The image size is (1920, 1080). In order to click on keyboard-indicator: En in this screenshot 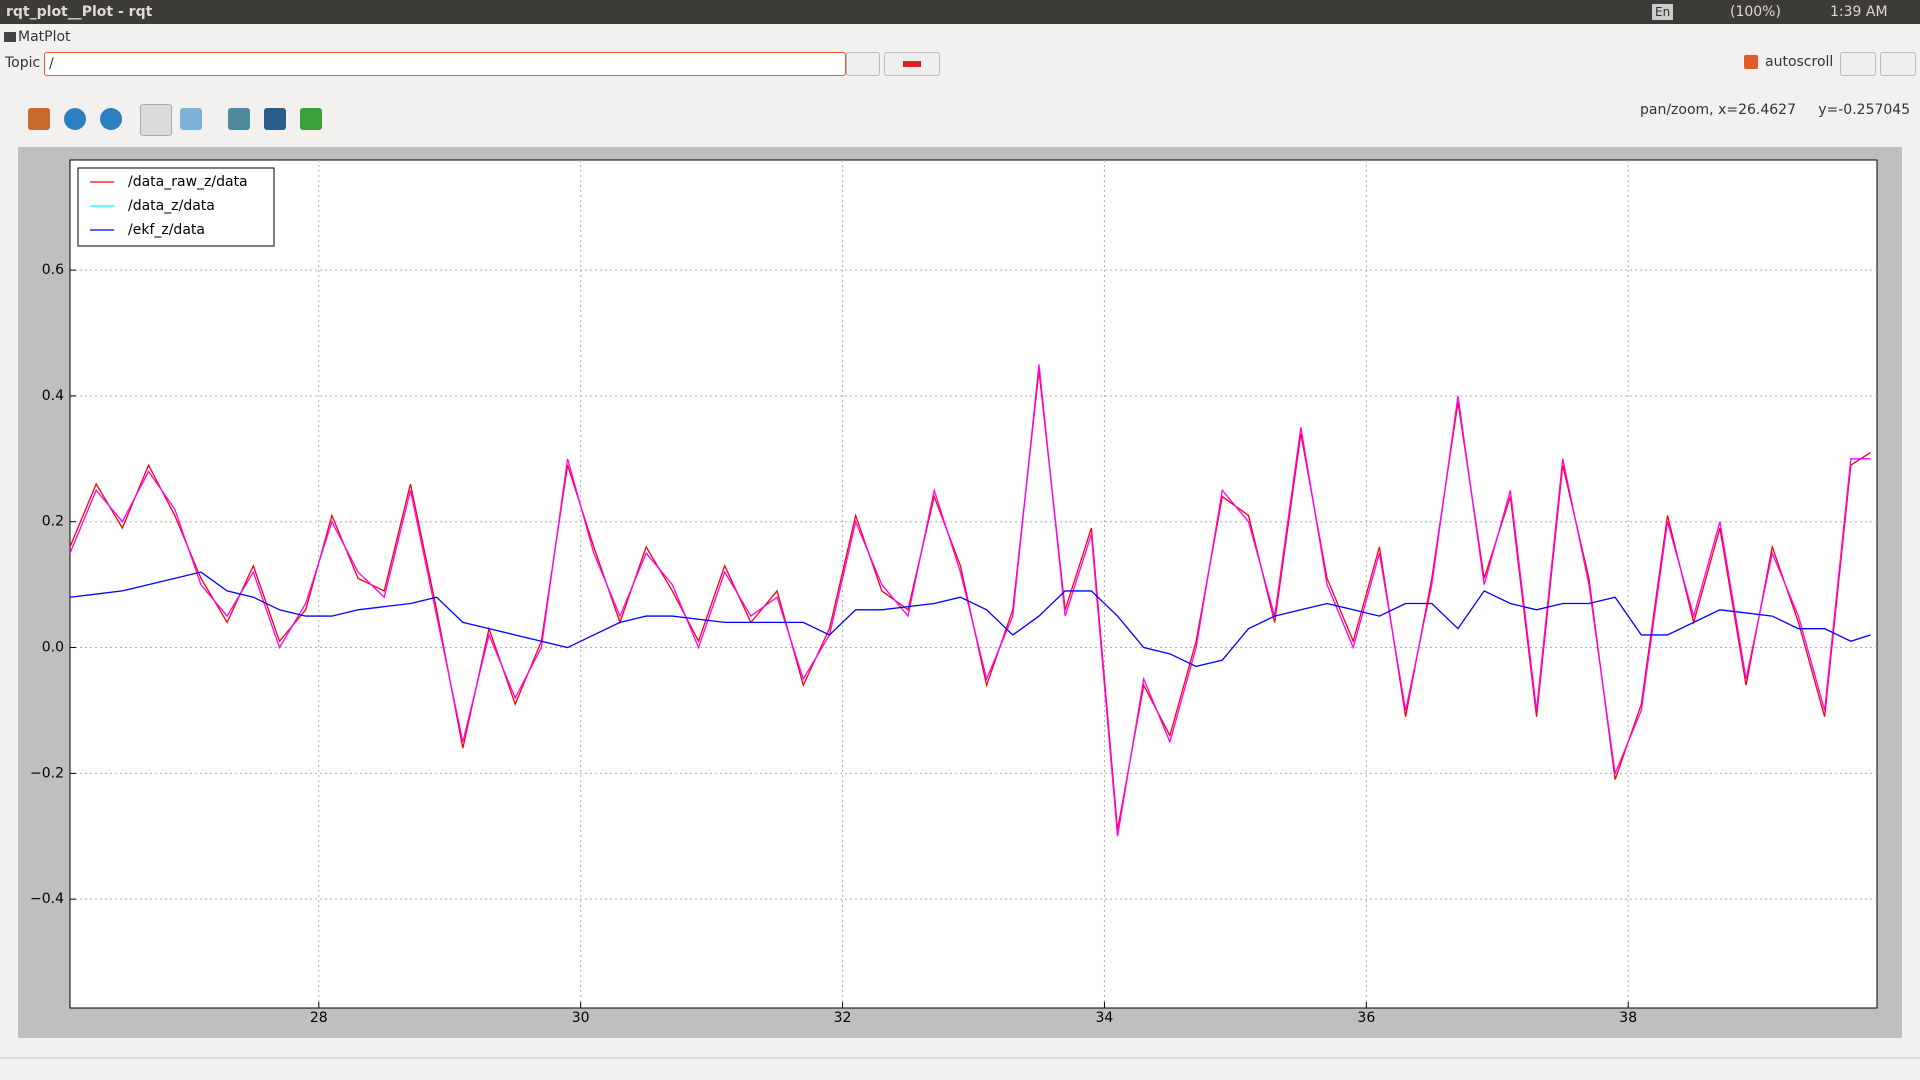, I will do `click(1663, 12)`.